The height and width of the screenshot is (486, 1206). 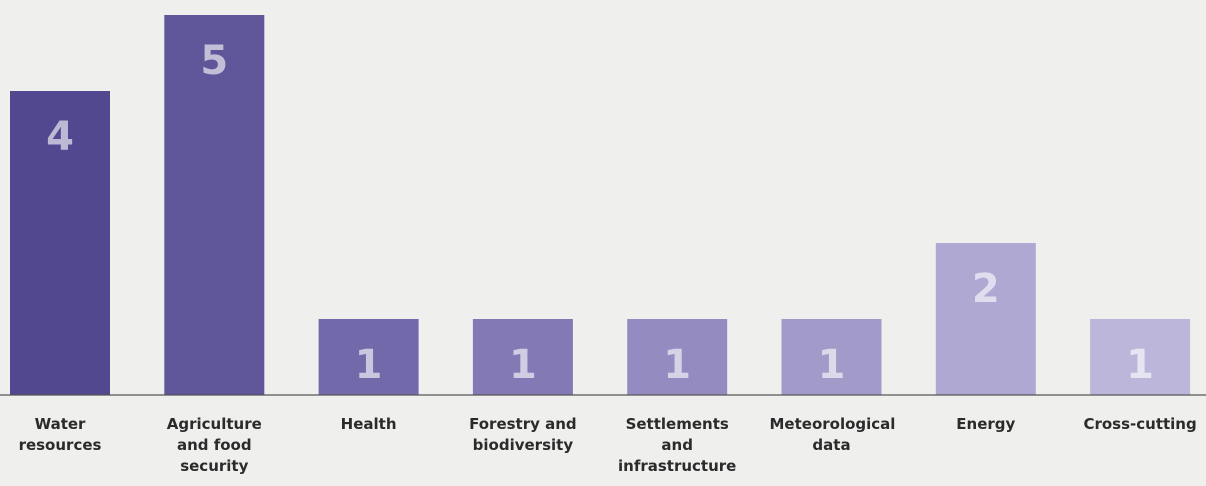 What do you see at coordinates (677, 445) in the screenshot?
I see `x-tick-label: Settlements and infrastructure` at bounding box center [677, 445].